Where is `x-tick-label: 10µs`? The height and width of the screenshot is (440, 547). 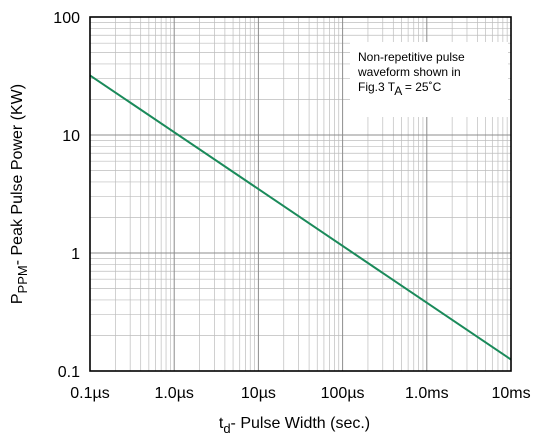
x-tick-label: 10µs is located at coordinates (258, 393).